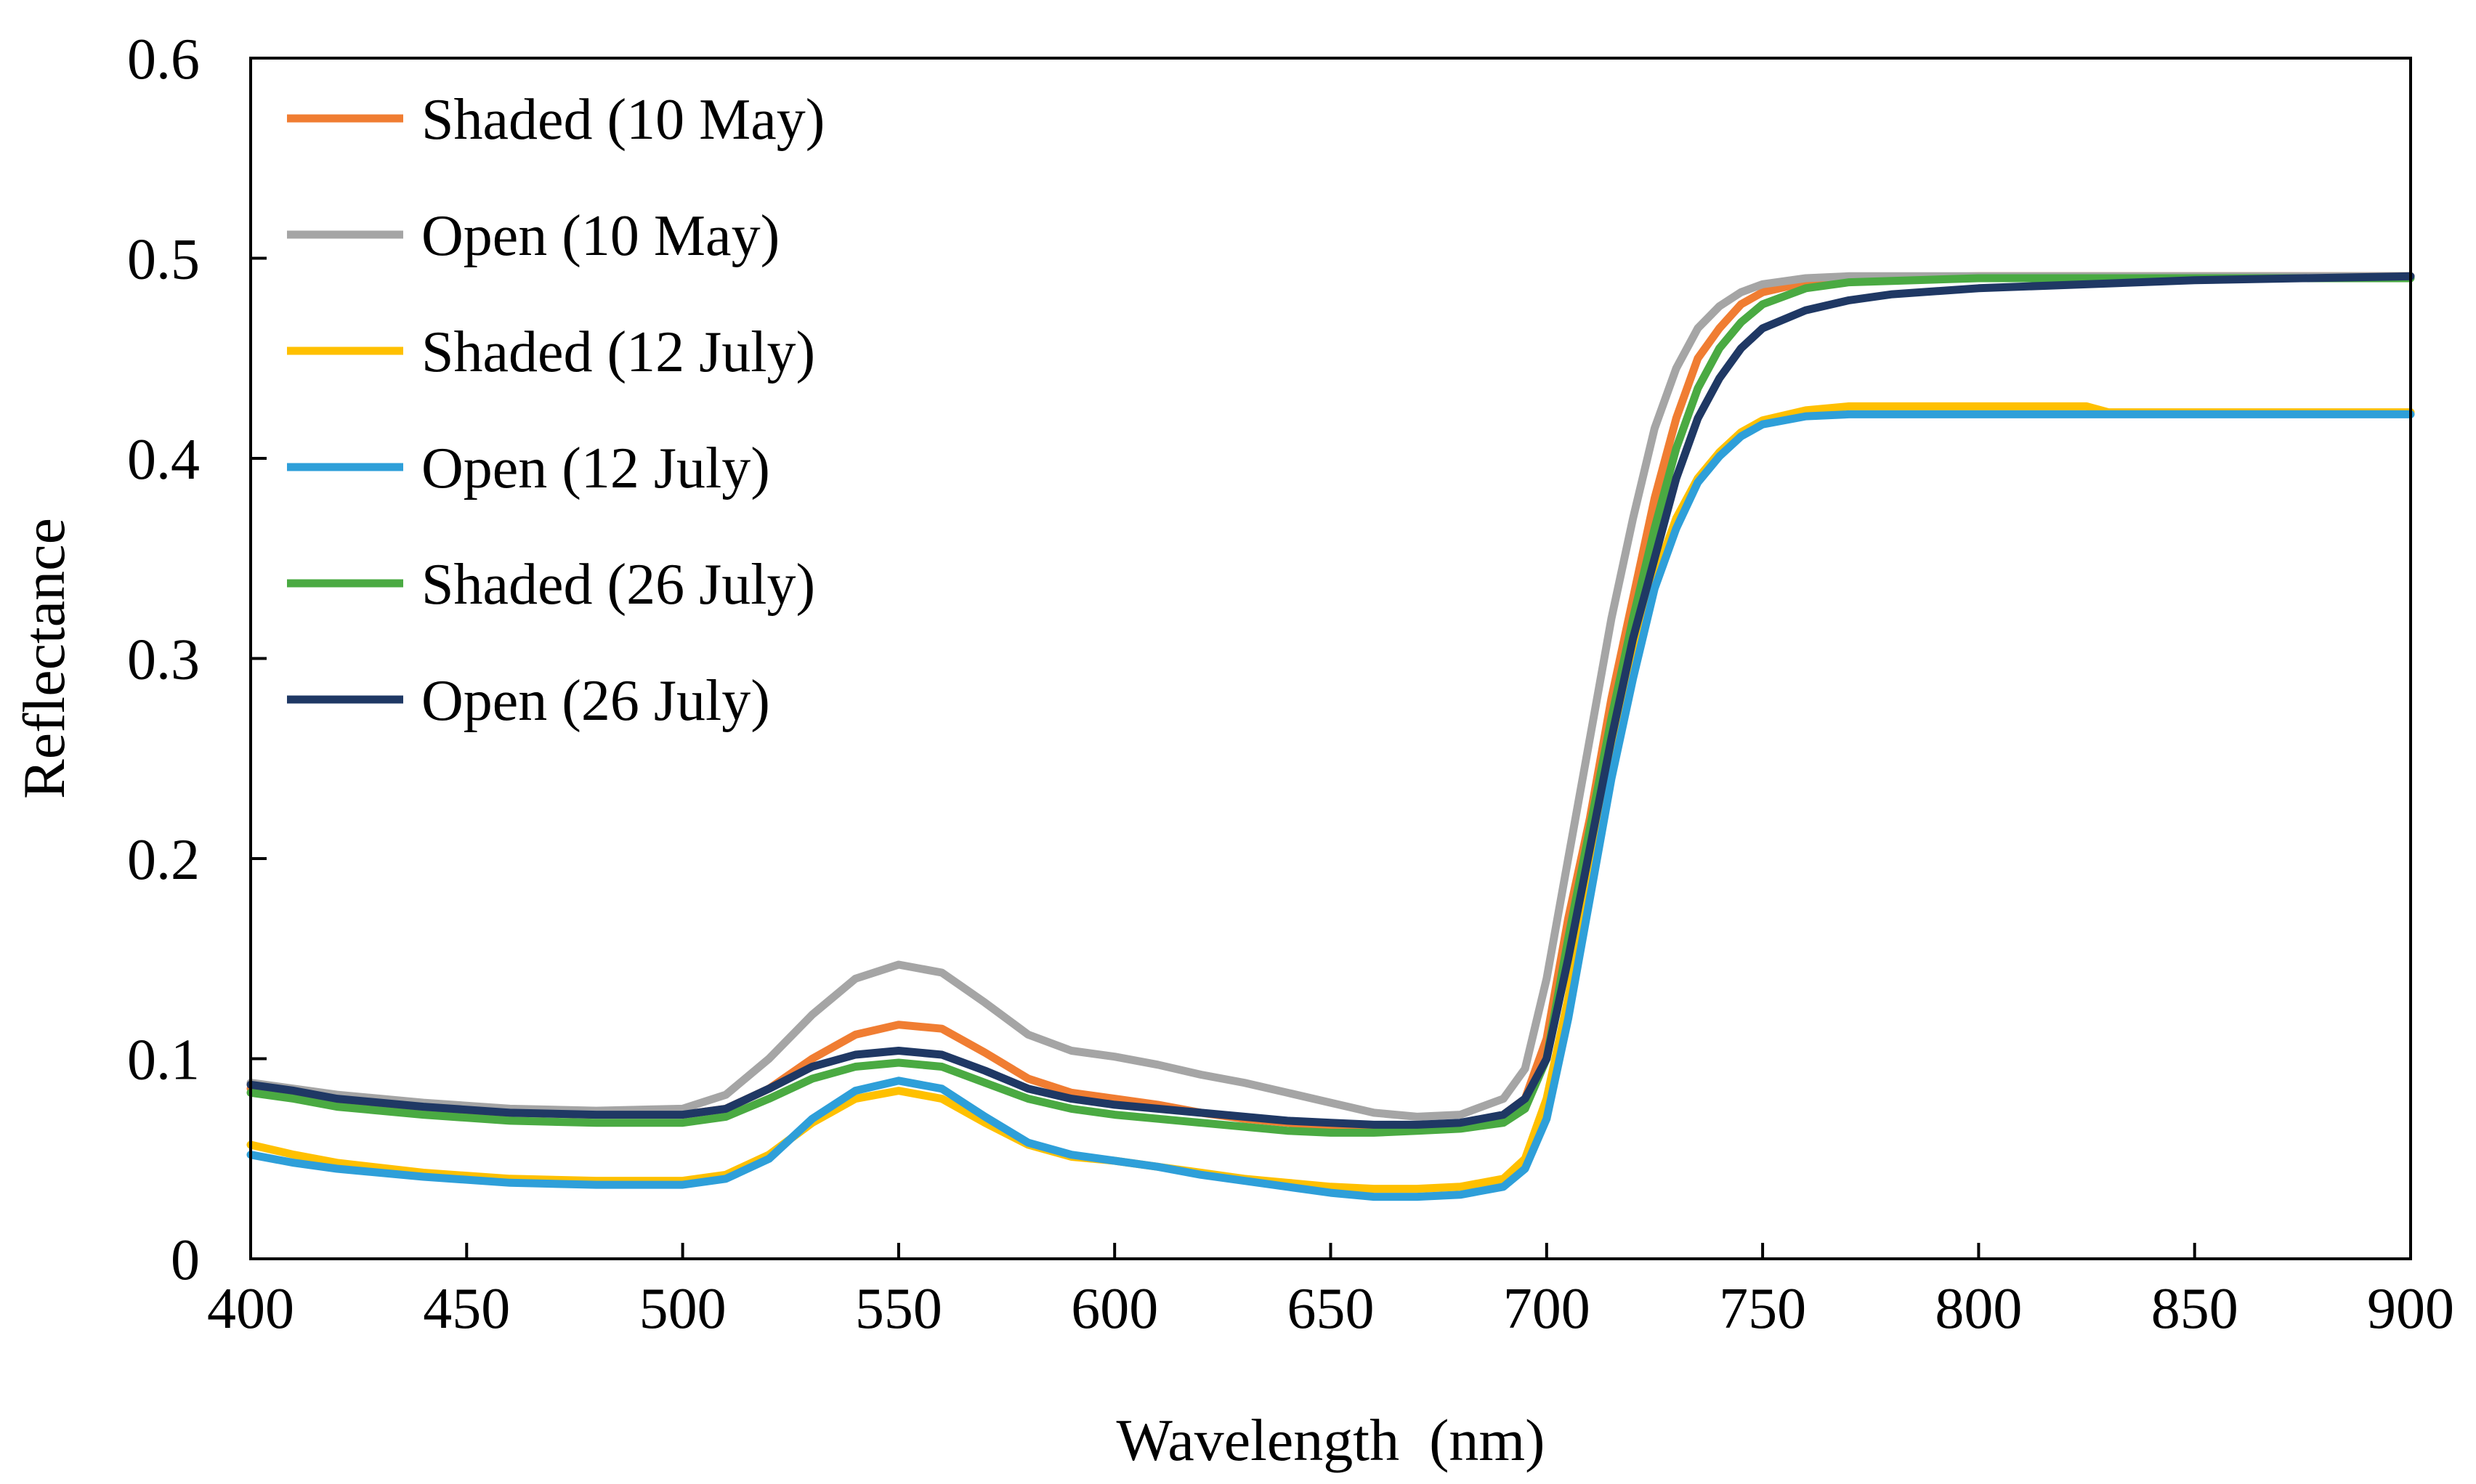 The height and width of the screenshot is (1484, 2476). I want to click on x-tick-label: 500, so click(683, 1309).